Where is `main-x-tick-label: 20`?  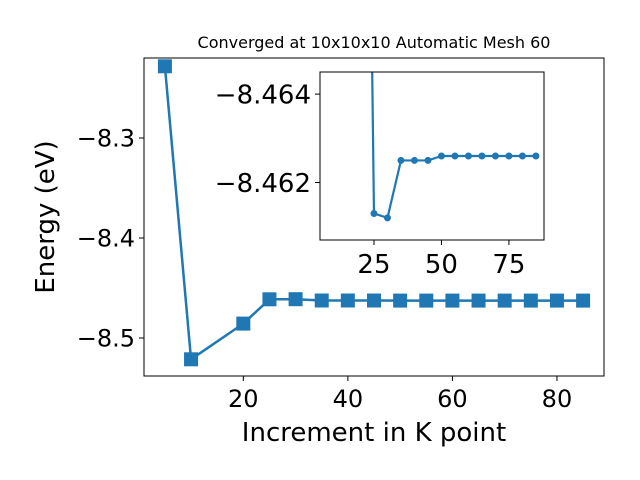 main-x-tick-label: 20 is located at coordinates (243, 399).